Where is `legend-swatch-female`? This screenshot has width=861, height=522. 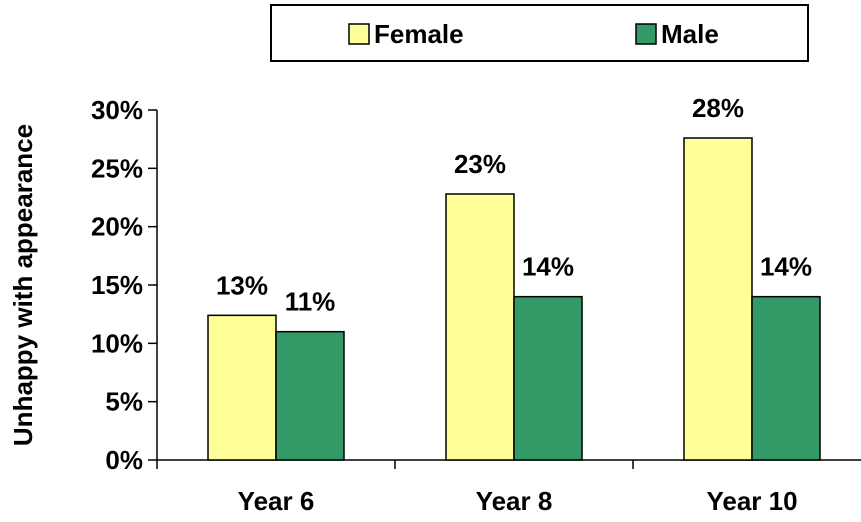
legend-swatch-female is located at coordinates (359, 34).